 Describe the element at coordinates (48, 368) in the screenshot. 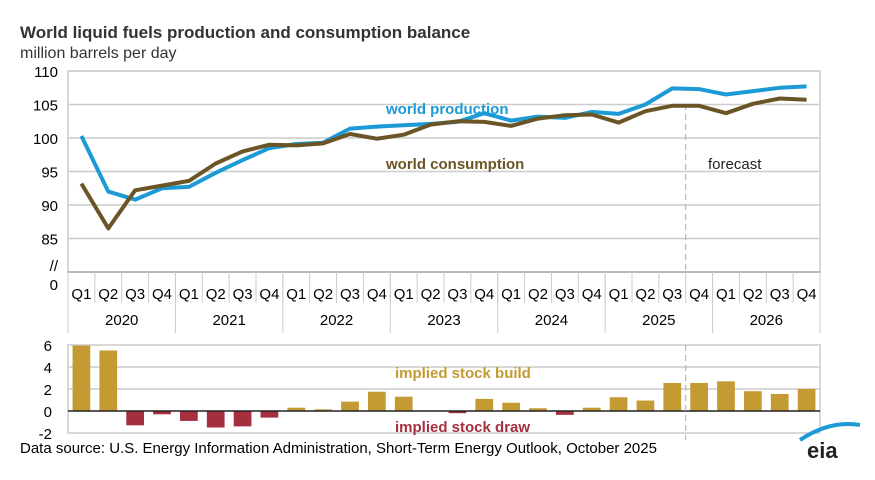

I see `y-tick-label: 4` at that location.